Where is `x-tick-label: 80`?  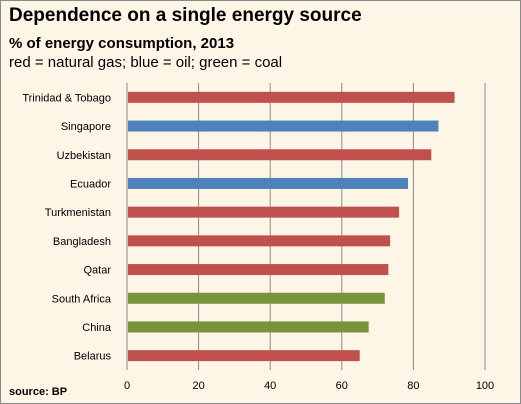 x-tick-label: 80 is located at coordinates (413, 386).